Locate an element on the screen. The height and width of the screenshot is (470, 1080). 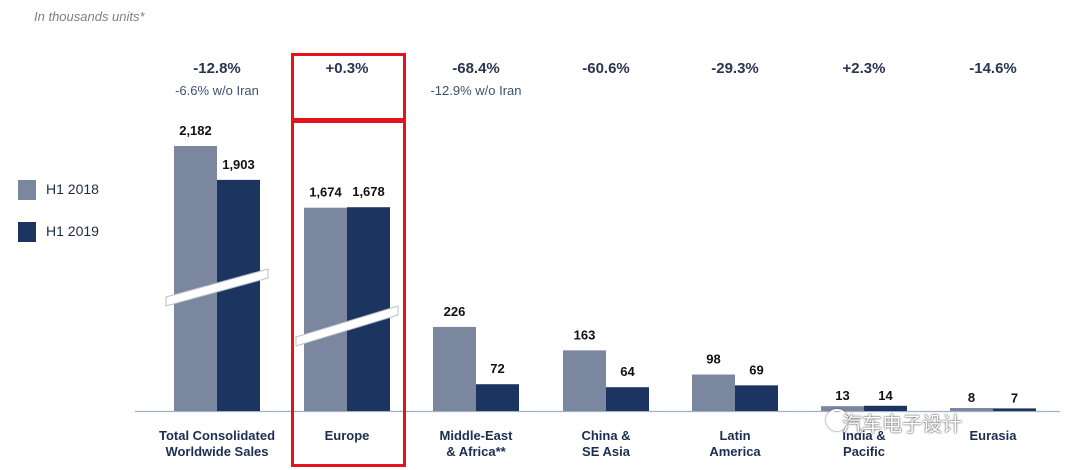
data-label-h1-2019: 72 is located at coordinates (497, 368).